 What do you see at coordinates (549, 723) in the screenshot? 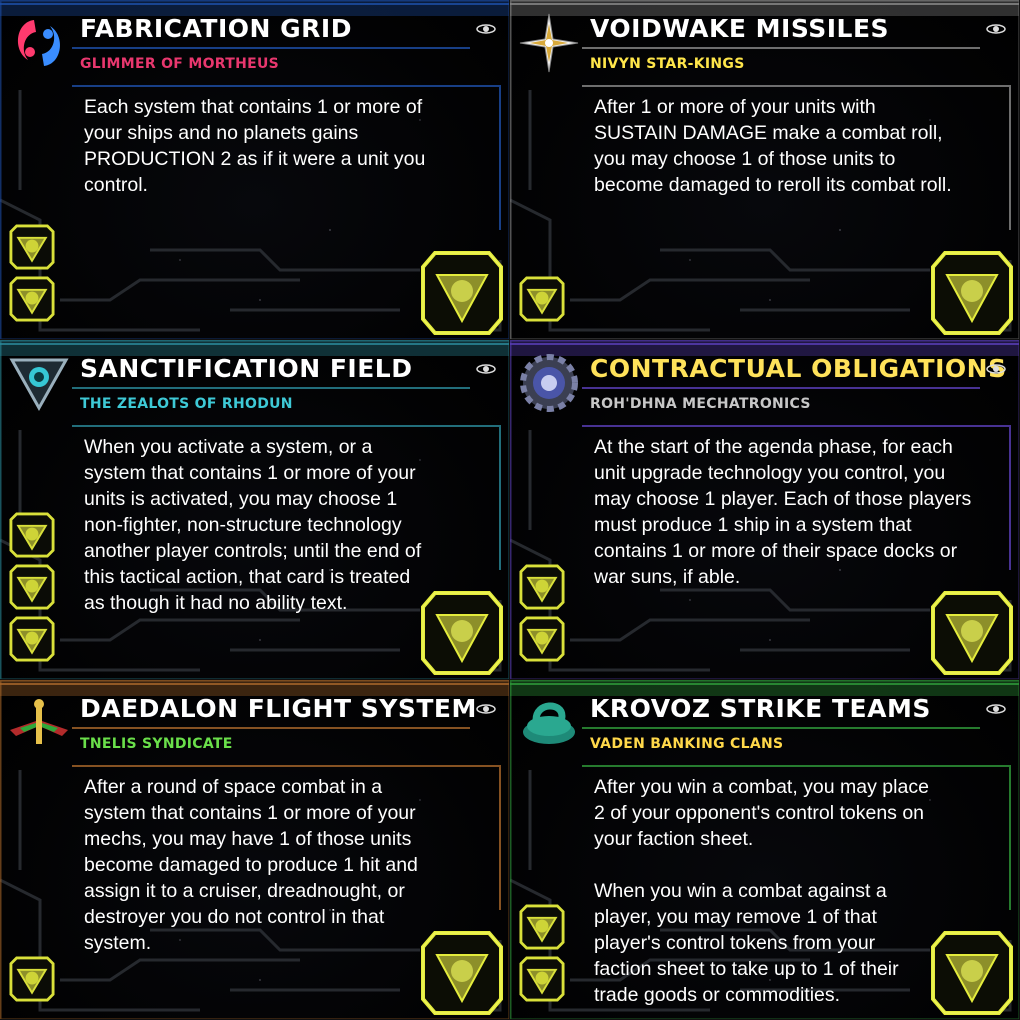
I see `vaden-faction-icon` at bounding box center [549, 723].